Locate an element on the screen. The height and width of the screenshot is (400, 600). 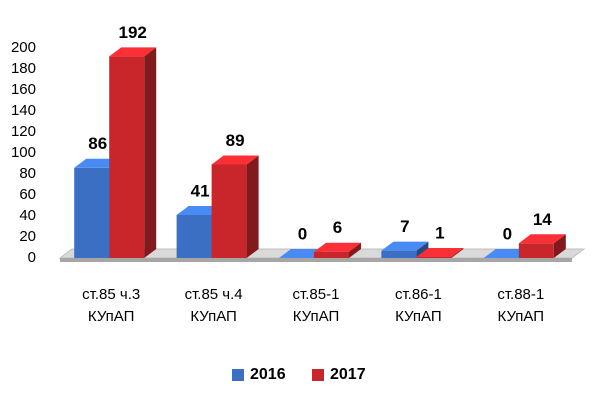
y-tick-label: 180 is located at coordinates (23, 68).